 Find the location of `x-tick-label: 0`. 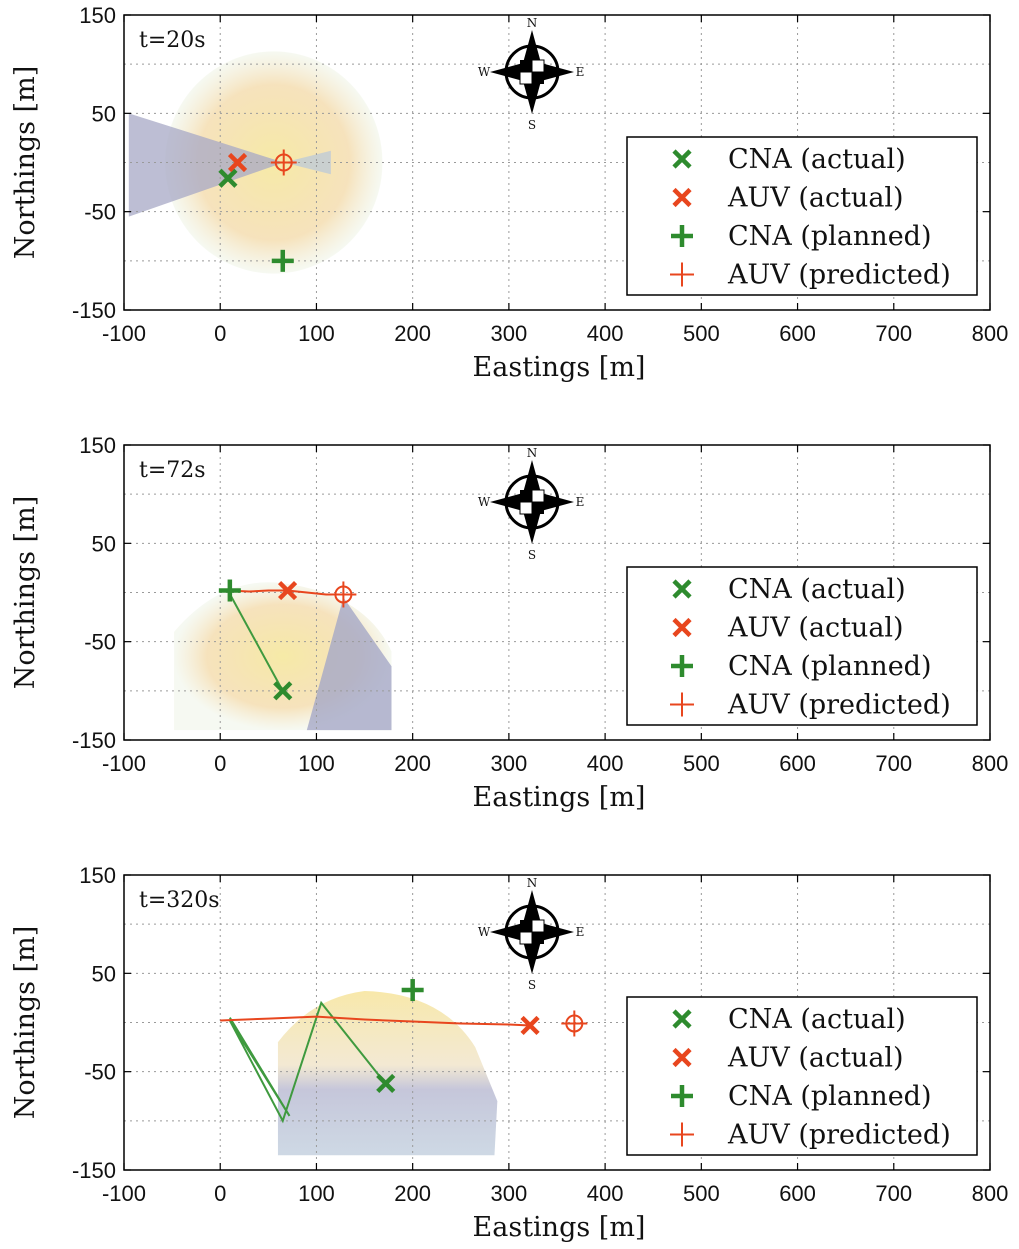

x-tick-label: 0 is located at coordinates (220, 333).